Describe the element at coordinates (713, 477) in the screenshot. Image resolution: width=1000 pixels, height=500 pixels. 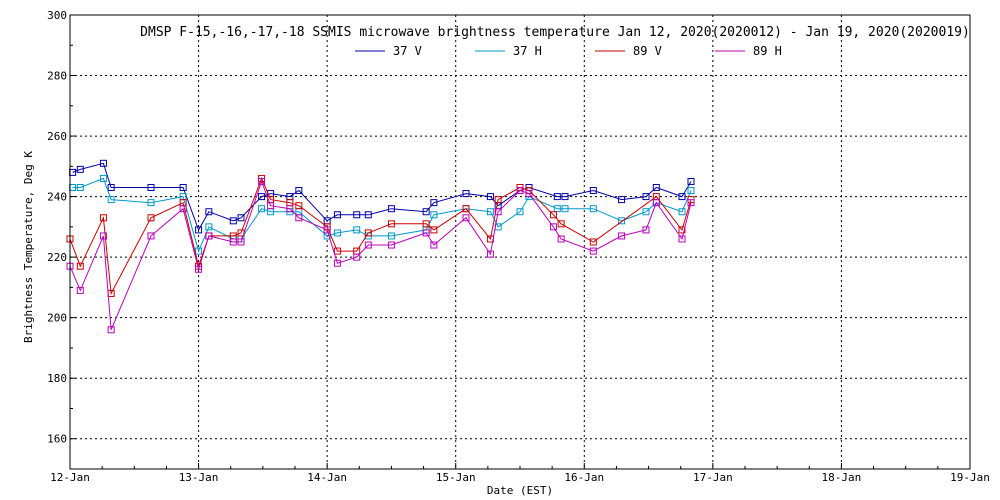
I see `x-tick-label: 17-Jan` at that location.